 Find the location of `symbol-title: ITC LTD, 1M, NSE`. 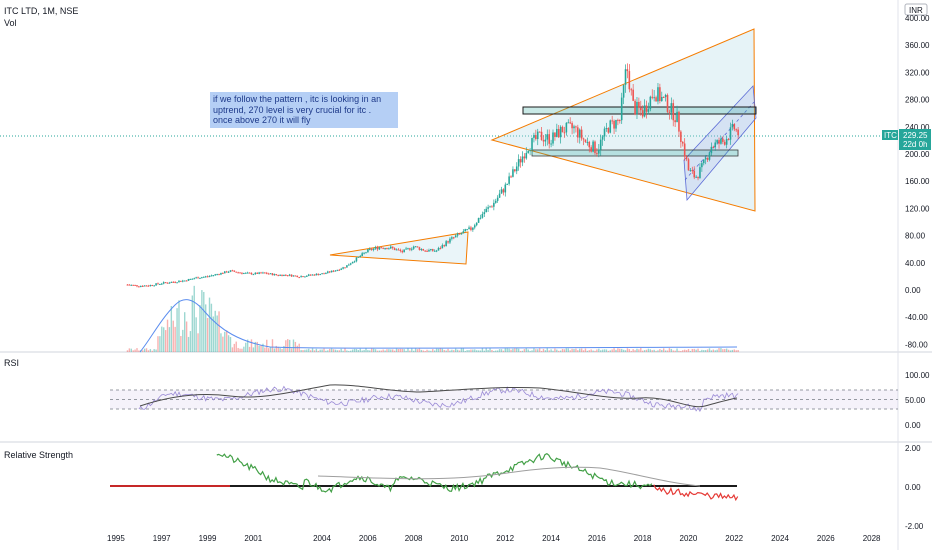

symbol-title: ITC LTD, 1M, NSE is located at coordinates (41, 11).